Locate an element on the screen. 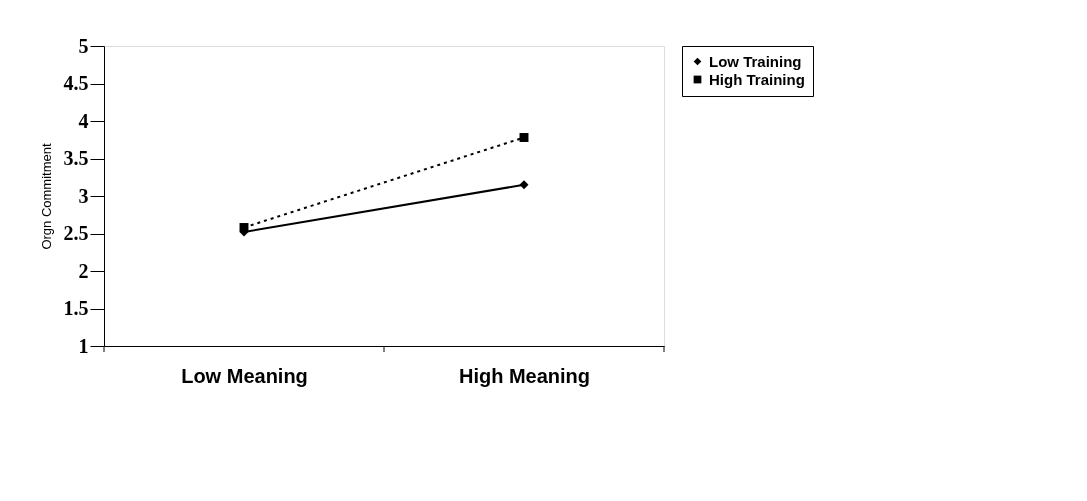 The width and height of the screenshot is (1087, 501). y-tick-label: 1.5 is located at coordinates (76, 308).